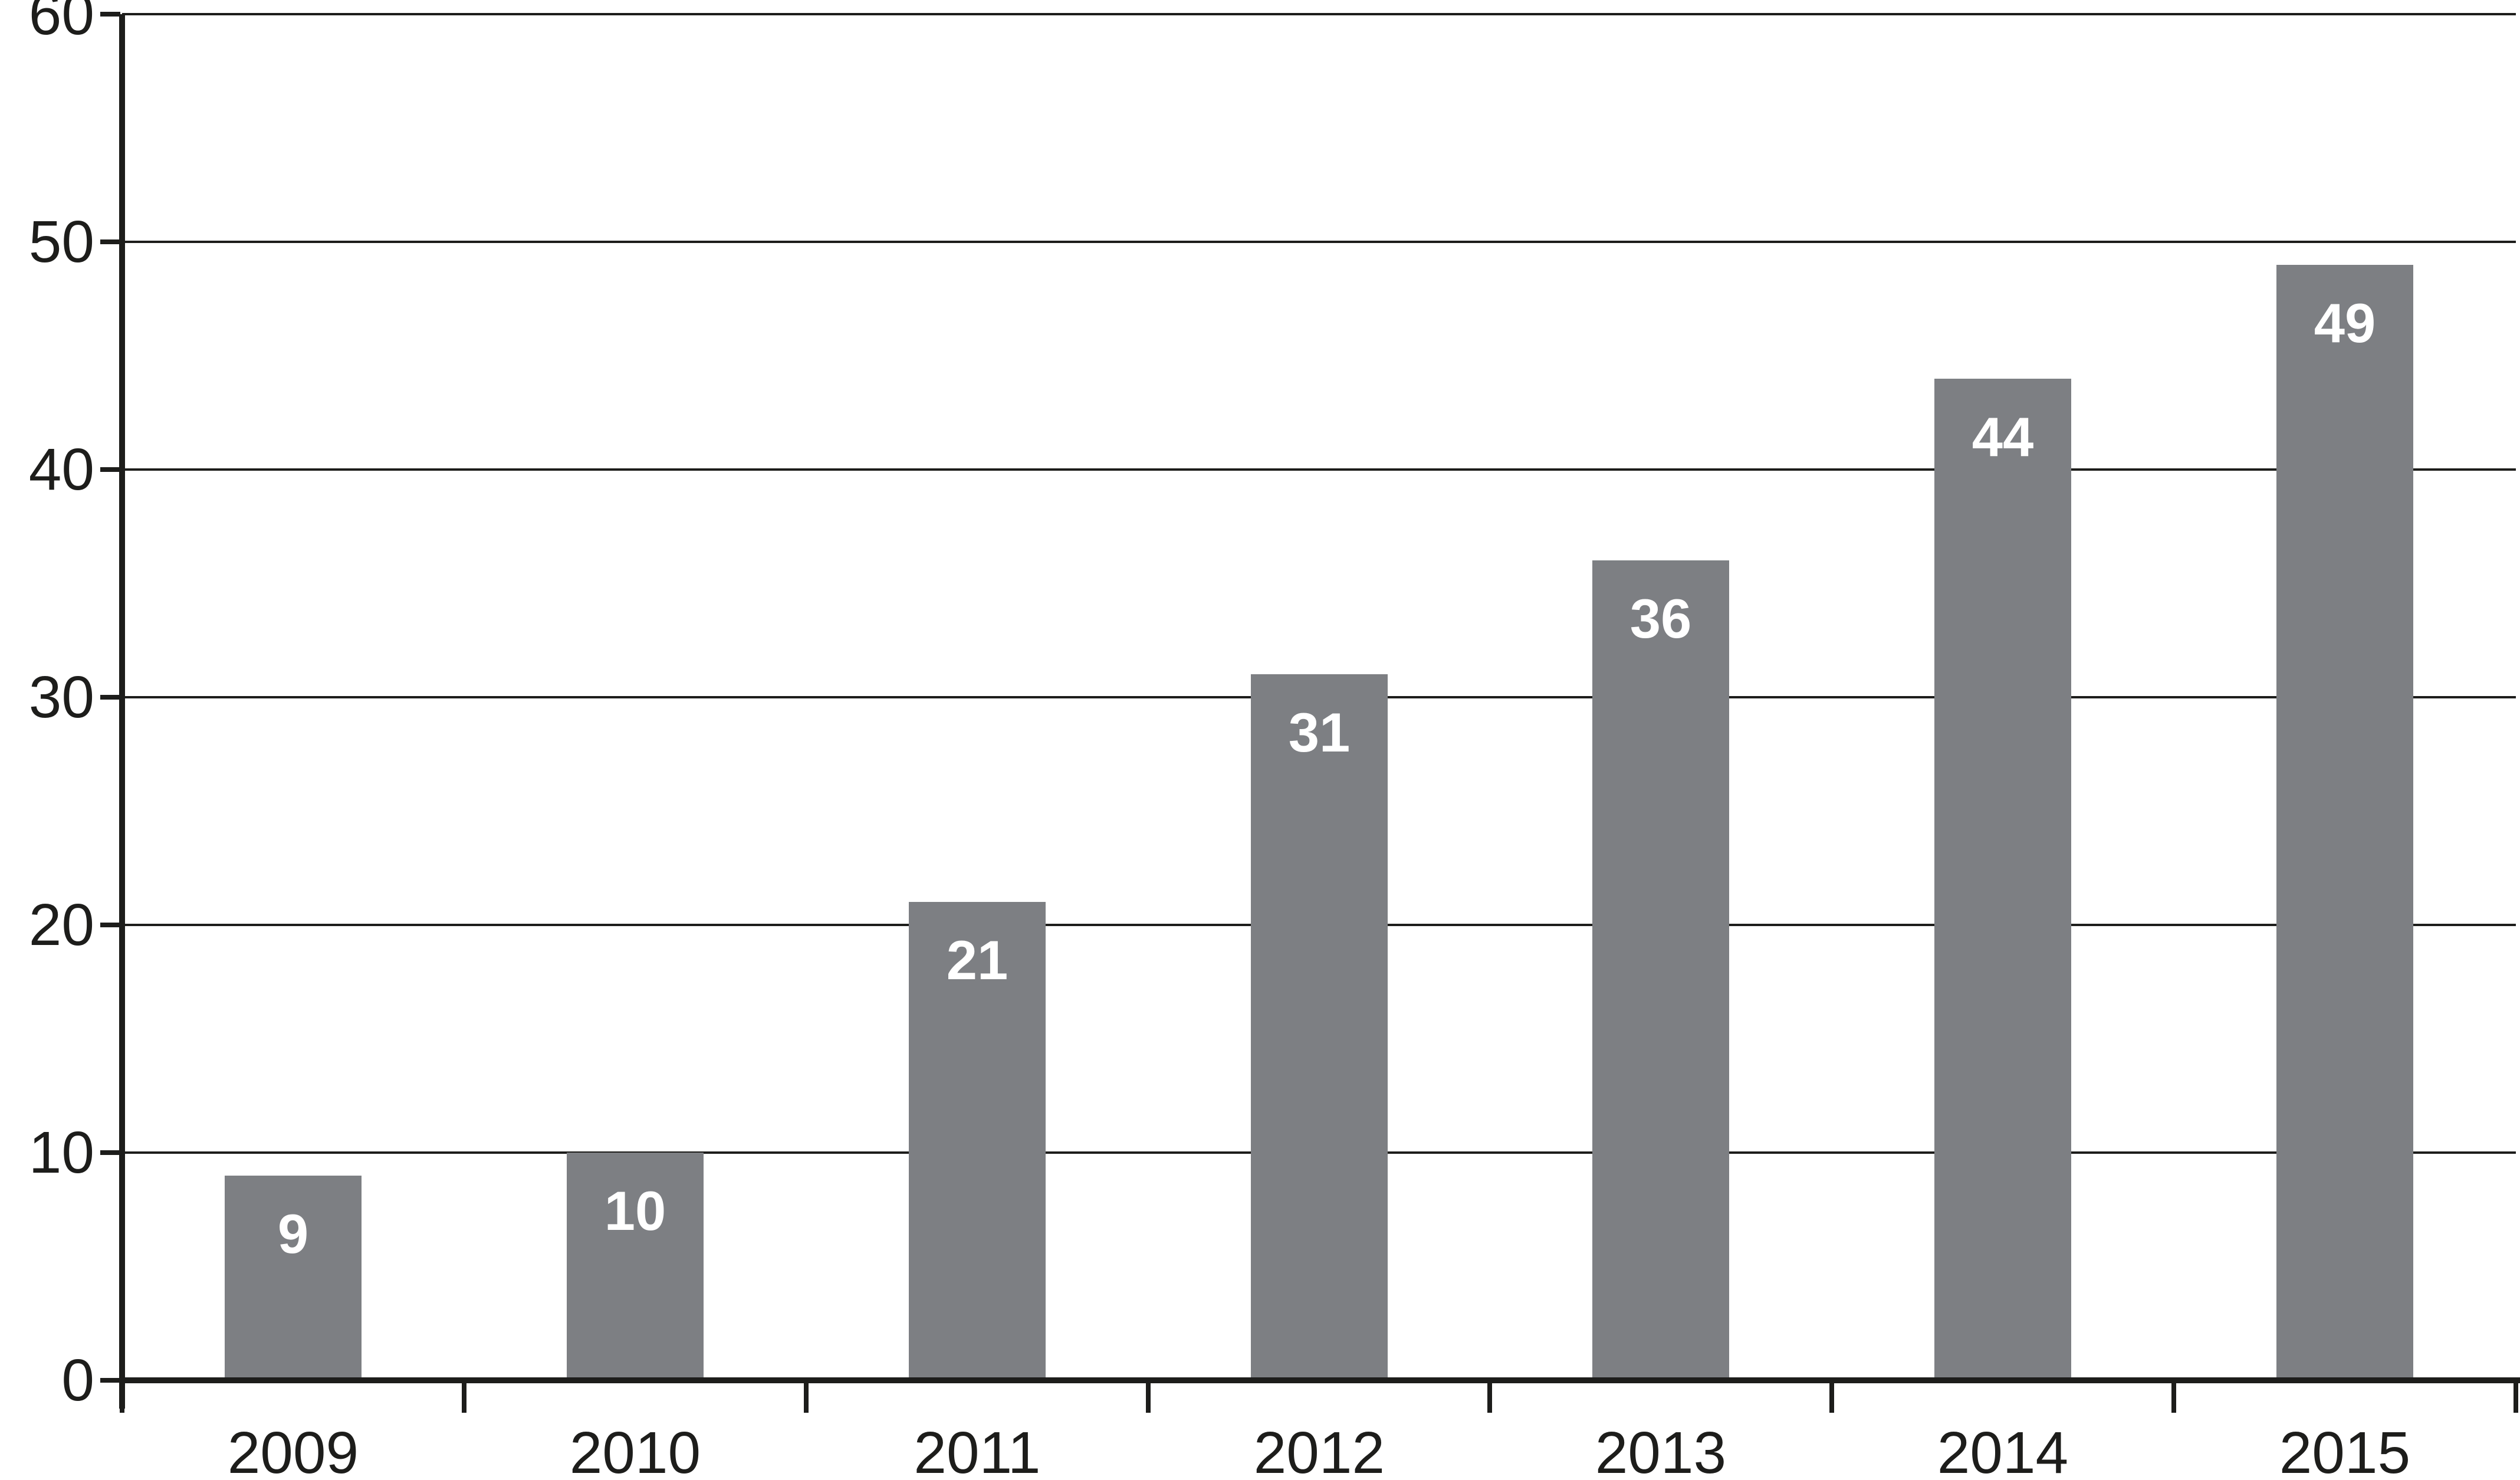 The height and width of the screenshot is (1480, 2520). Describe the element at coordinates (2003, 437) in the screenshot. I see `bar-value-label-2014: 44` at that location.